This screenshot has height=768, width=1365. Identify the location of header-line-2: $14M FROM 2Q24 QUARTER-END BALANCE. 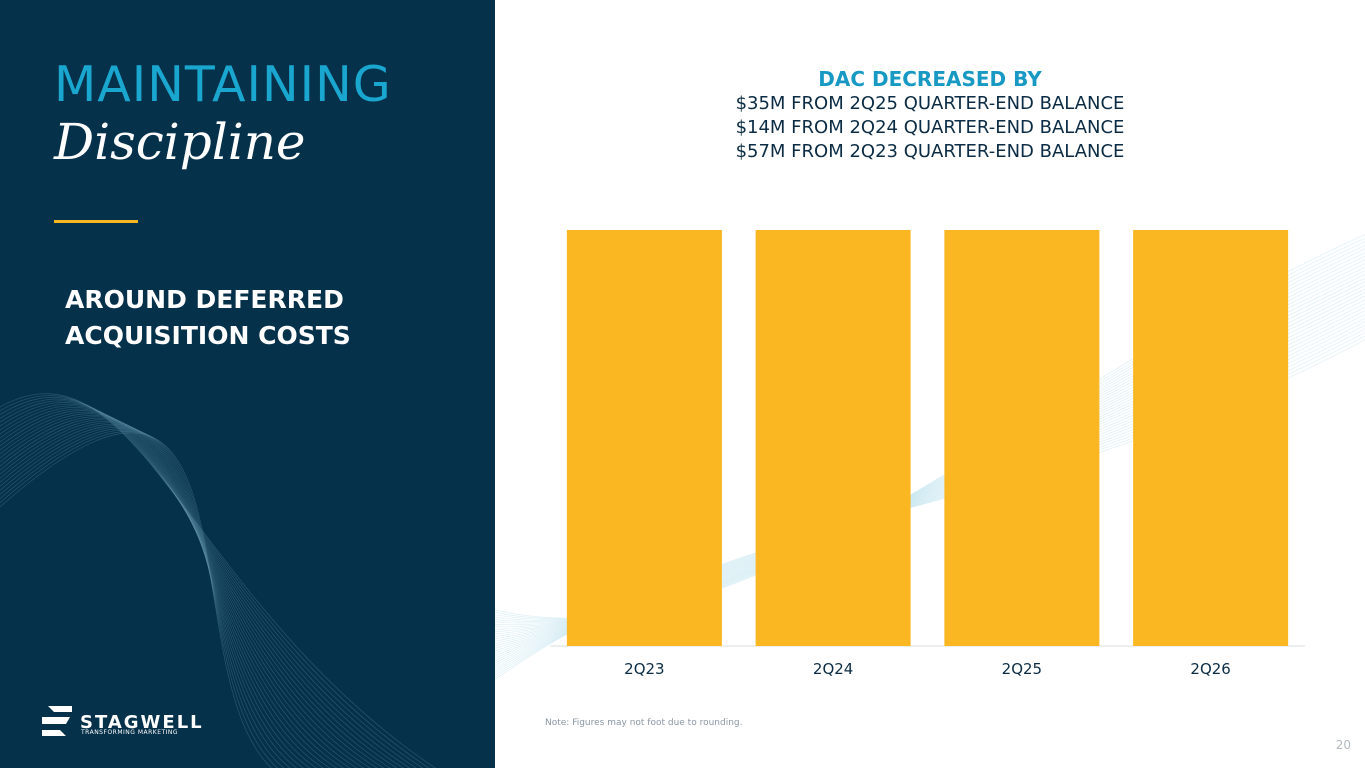
(930, 127).